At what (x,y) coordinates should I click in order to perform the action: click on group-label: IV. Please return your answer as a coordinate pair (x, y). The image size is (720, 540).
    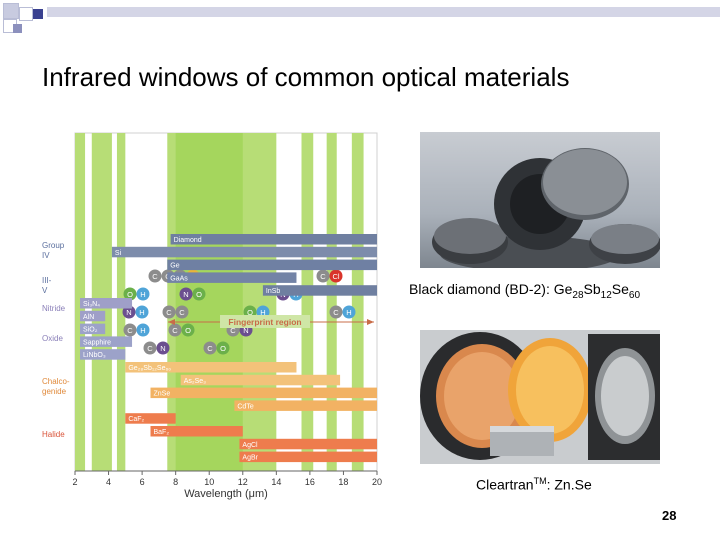
    Looking at the image, I should click on (46, 255).